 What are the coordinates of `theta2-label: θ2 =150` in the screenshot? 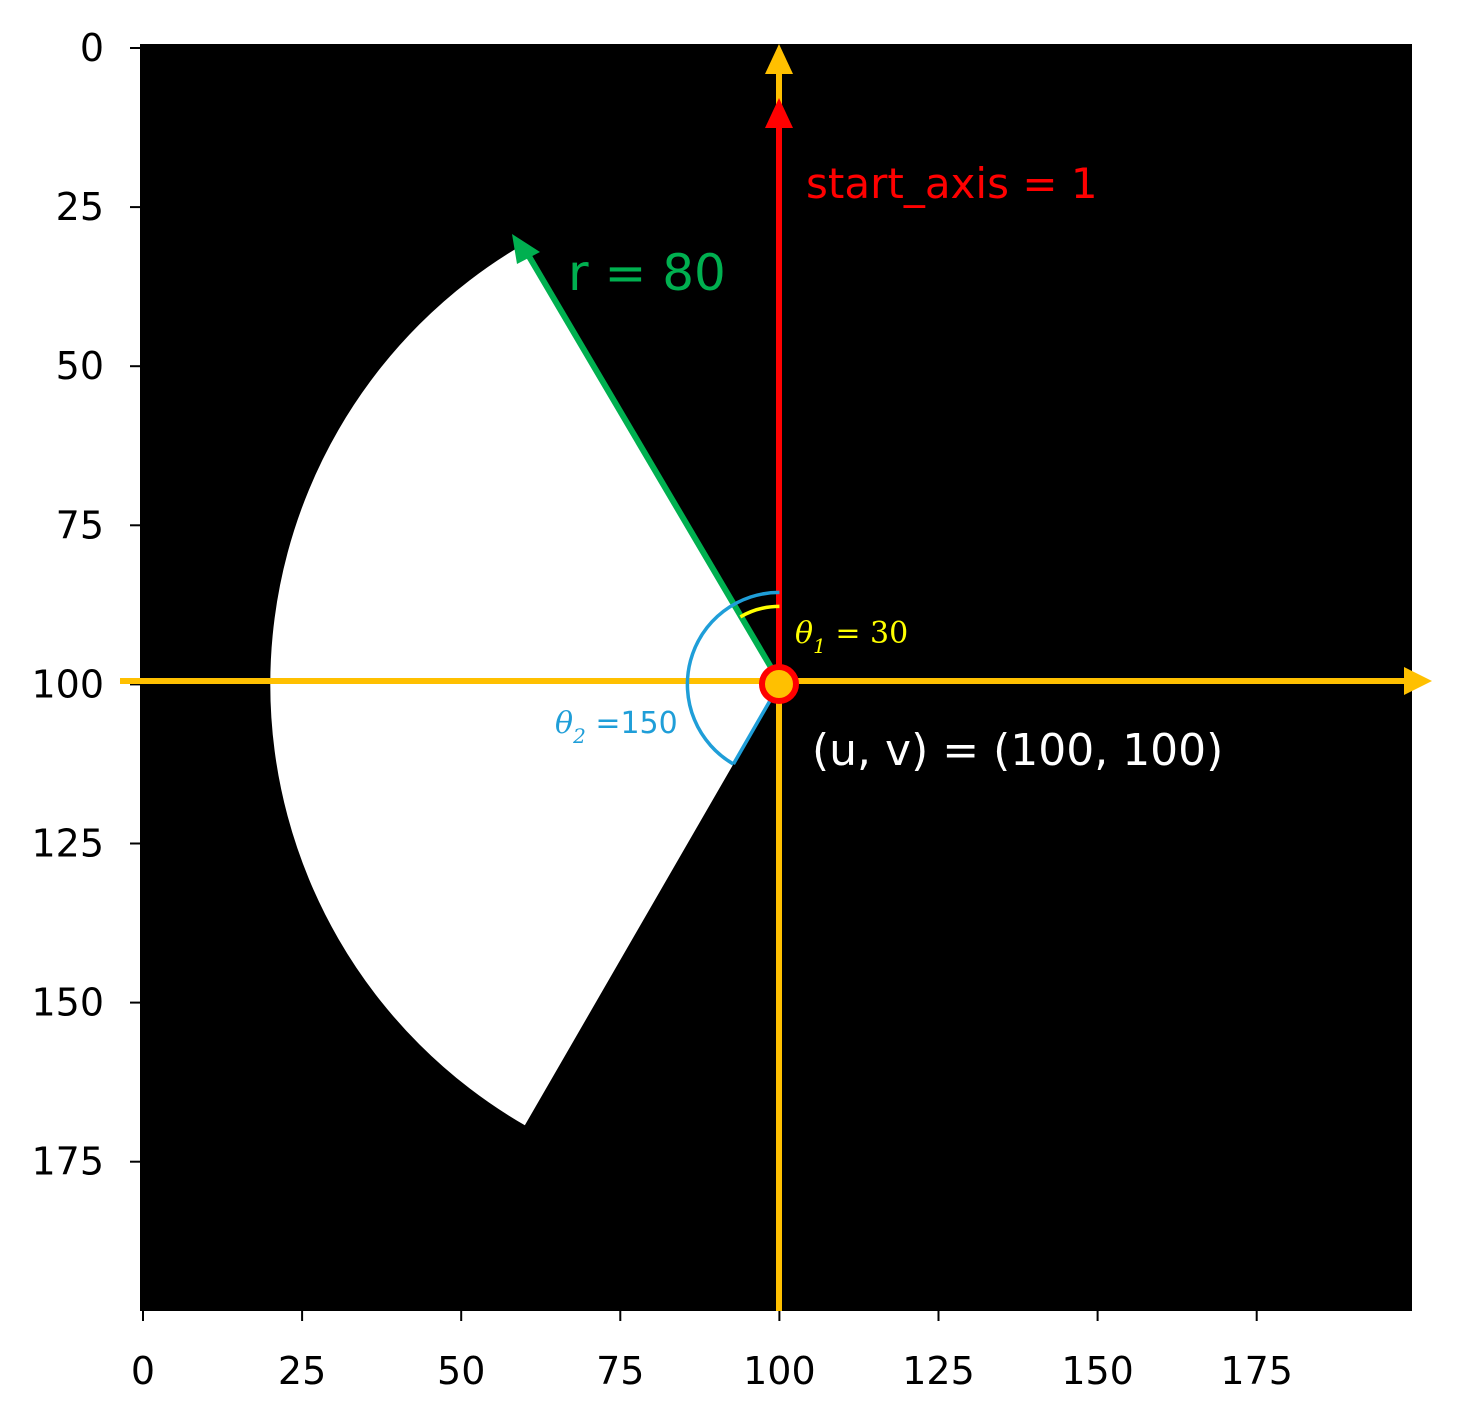 It's located at (616, 727).